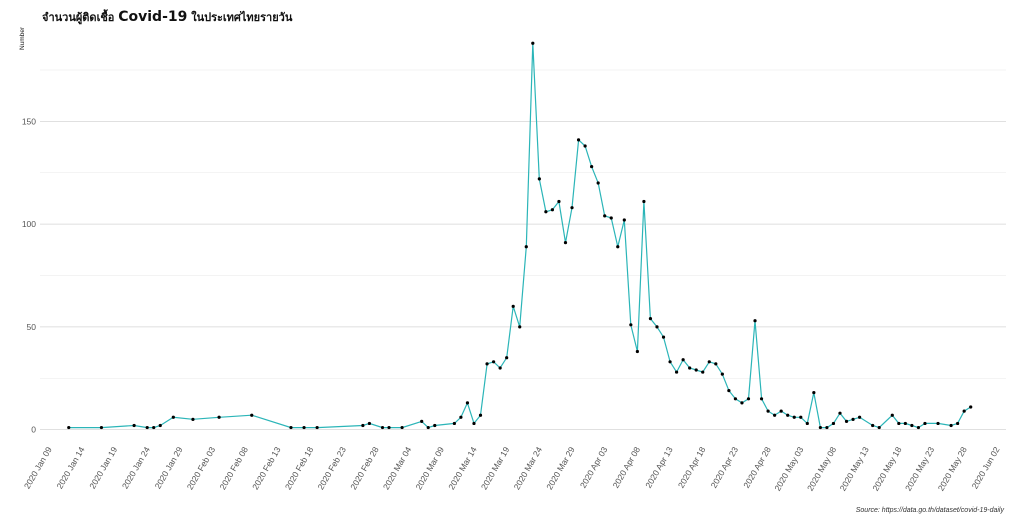 The width and height of the screenshot is (1024, 523). Describe the element at coordinates (201, 468) in the screenshot. I see `x-tick-label: 2020 Feb 03` at that location.